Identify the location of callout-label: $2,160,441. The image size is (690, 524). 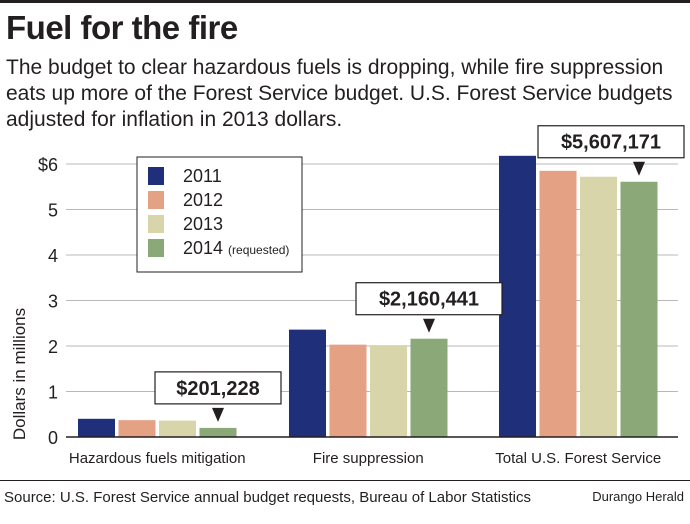
(429, 300).